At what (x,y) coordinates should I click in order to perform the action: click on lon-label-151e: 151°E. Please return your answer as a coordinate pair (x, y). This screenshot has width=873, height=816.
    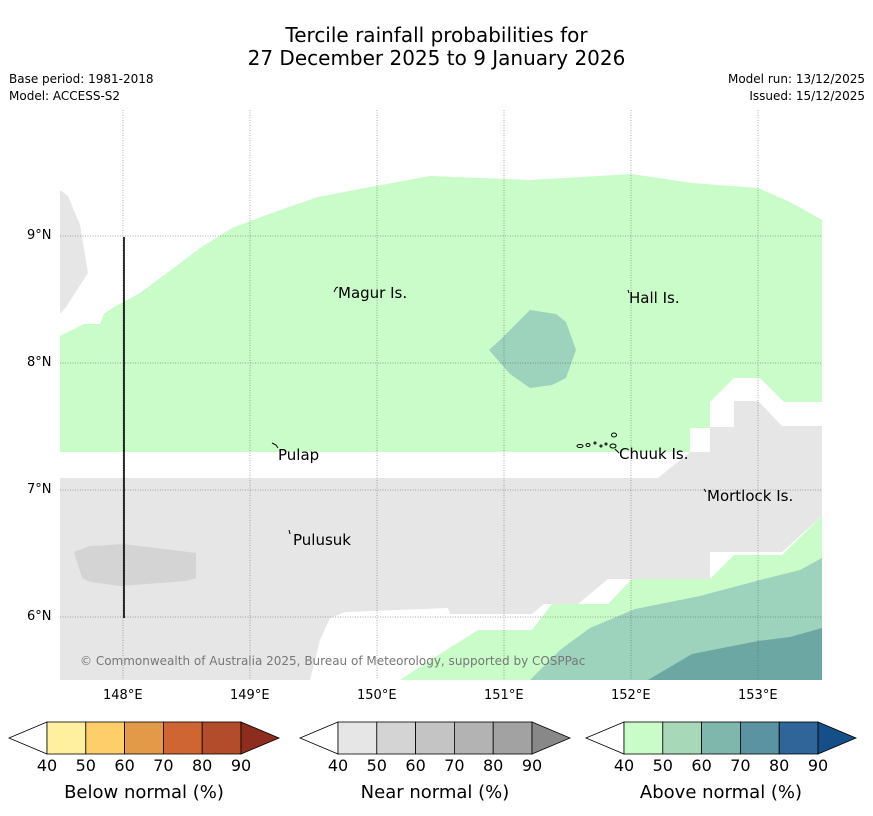
    Looking at the image, I should click on (504, 695).